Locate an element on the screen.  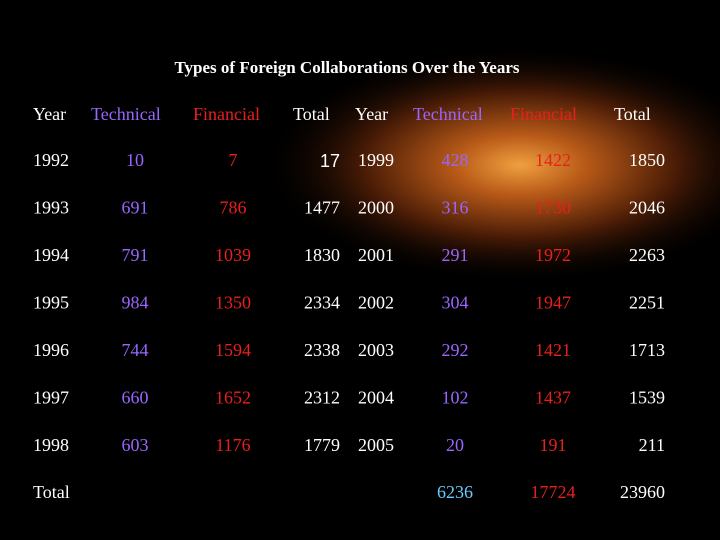
table-cell: 660 is located at coordinates (135, 398).